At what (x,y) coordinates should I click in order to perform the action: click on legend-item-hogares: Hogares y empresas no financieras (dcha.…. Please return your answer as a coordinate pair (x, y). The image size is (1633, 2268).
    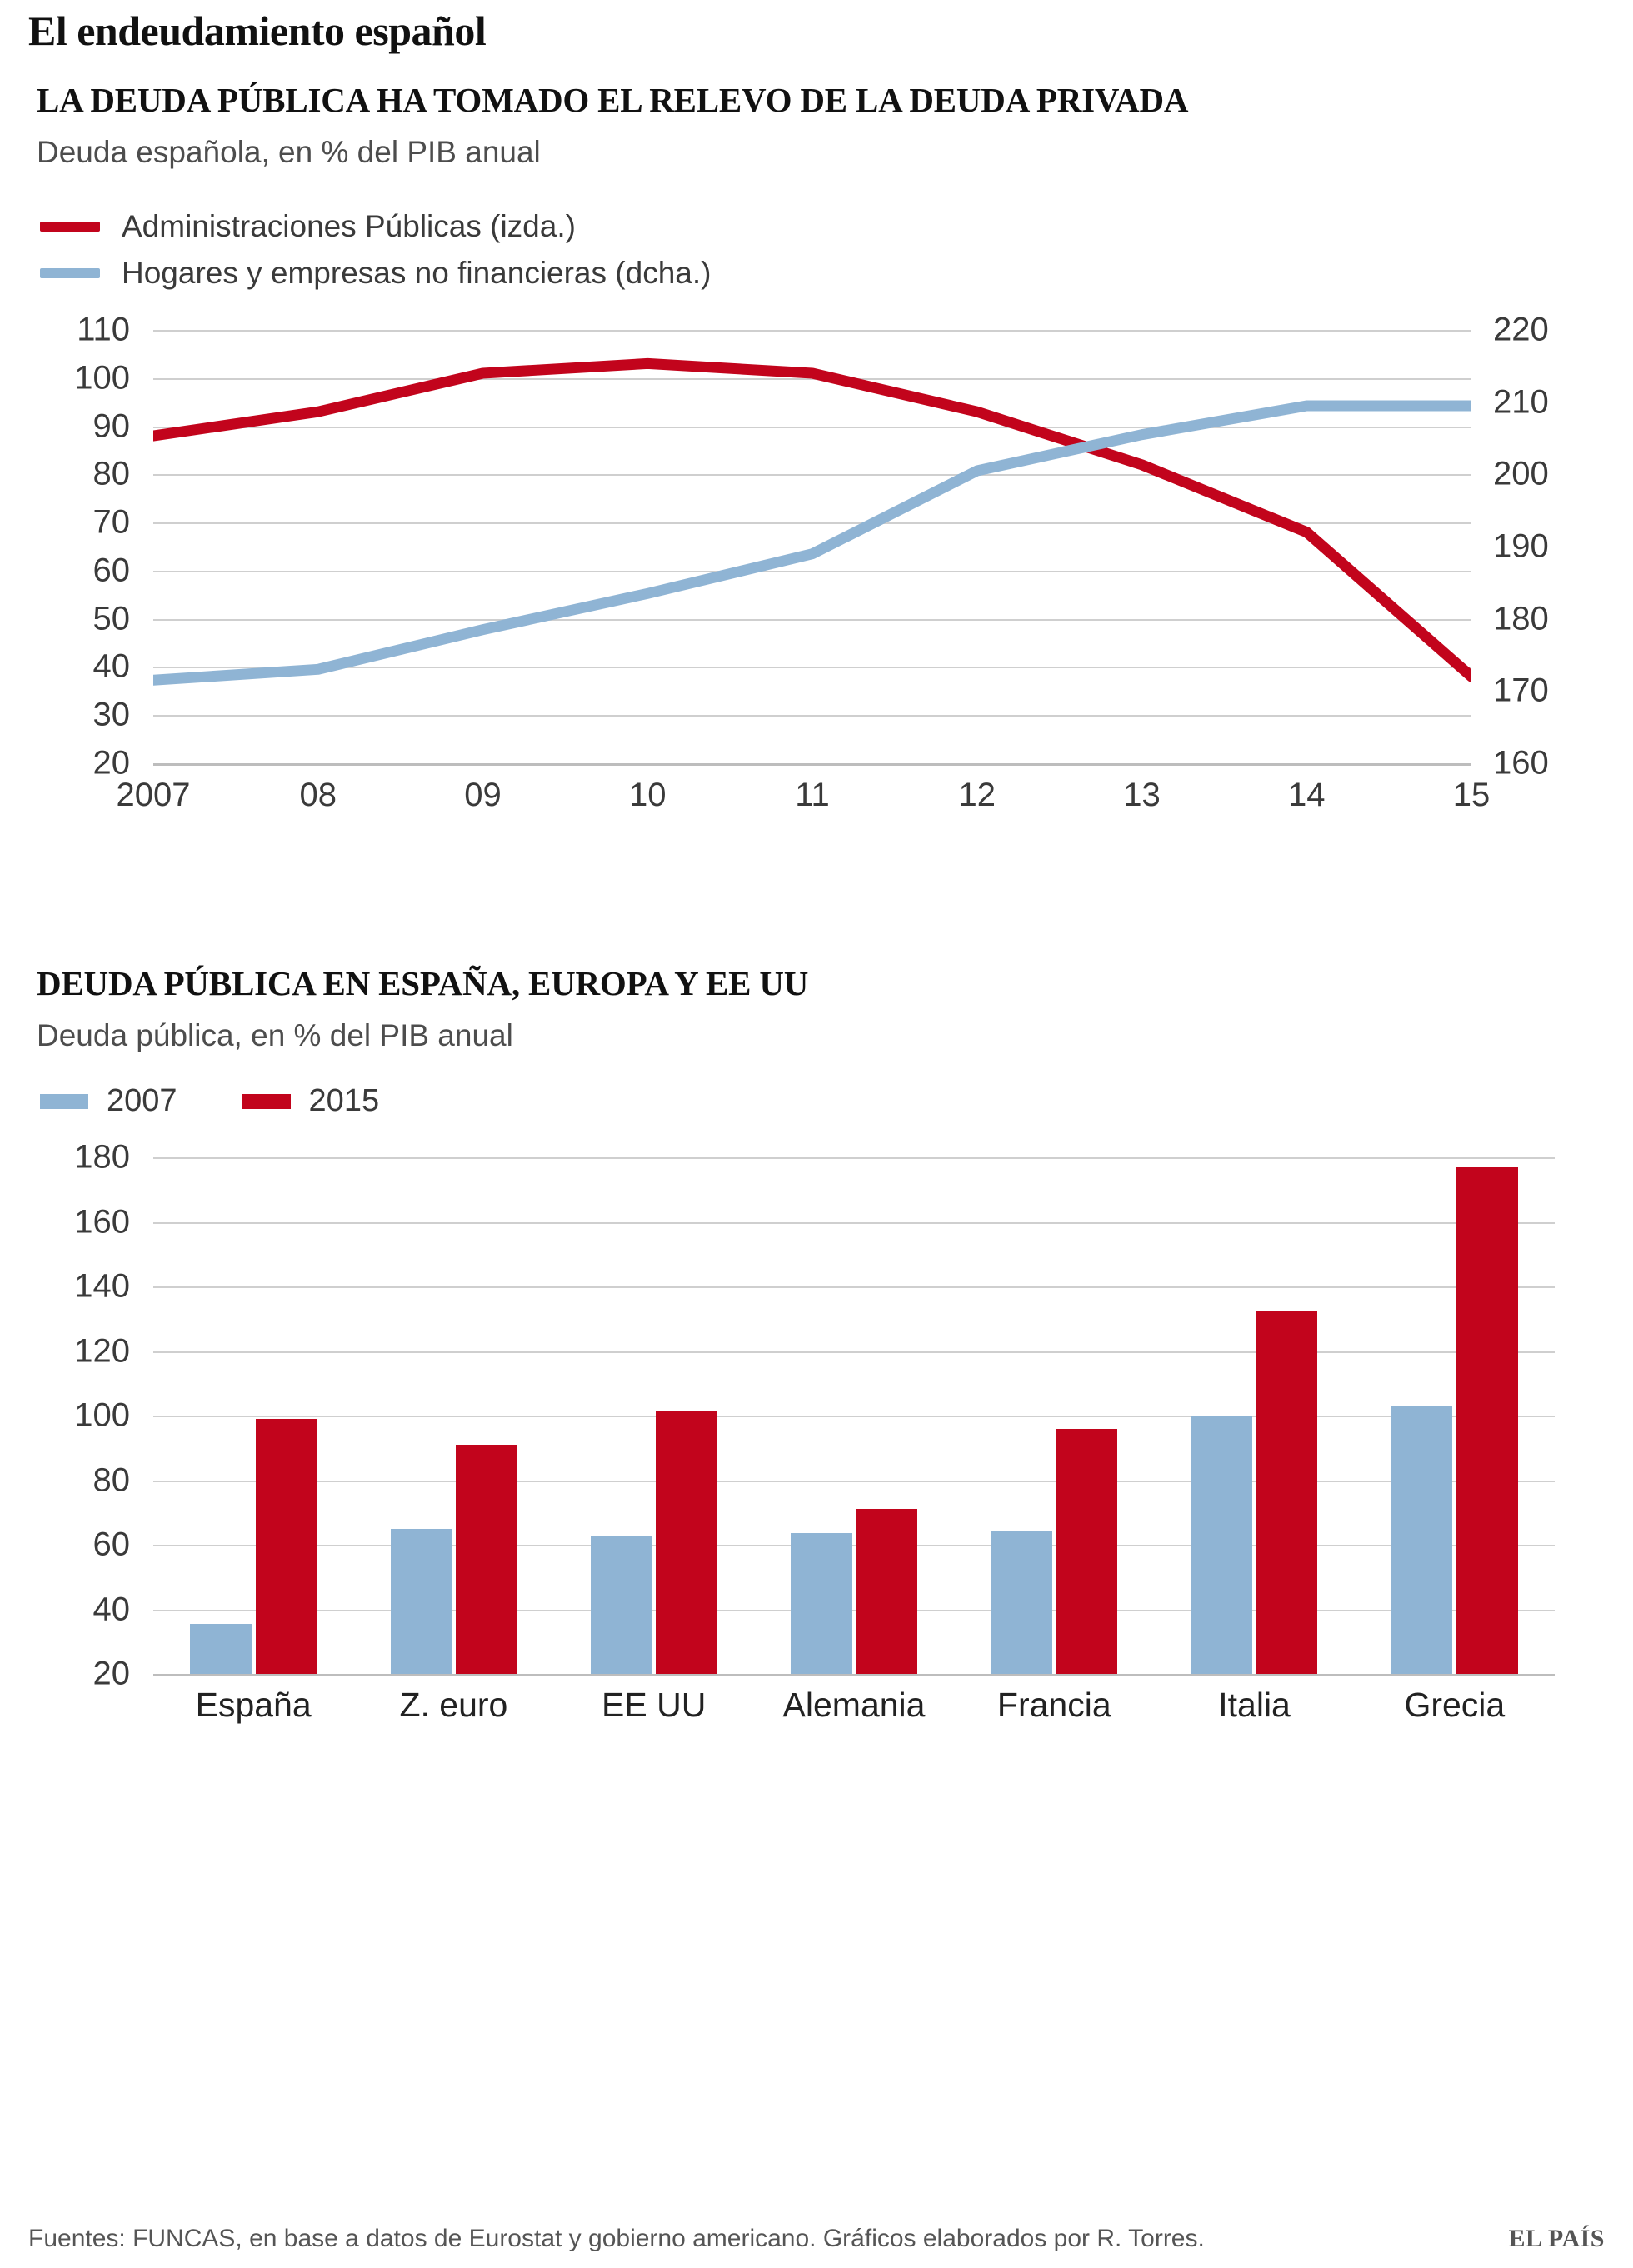
    Looking at the image, I should click on (822, 273).